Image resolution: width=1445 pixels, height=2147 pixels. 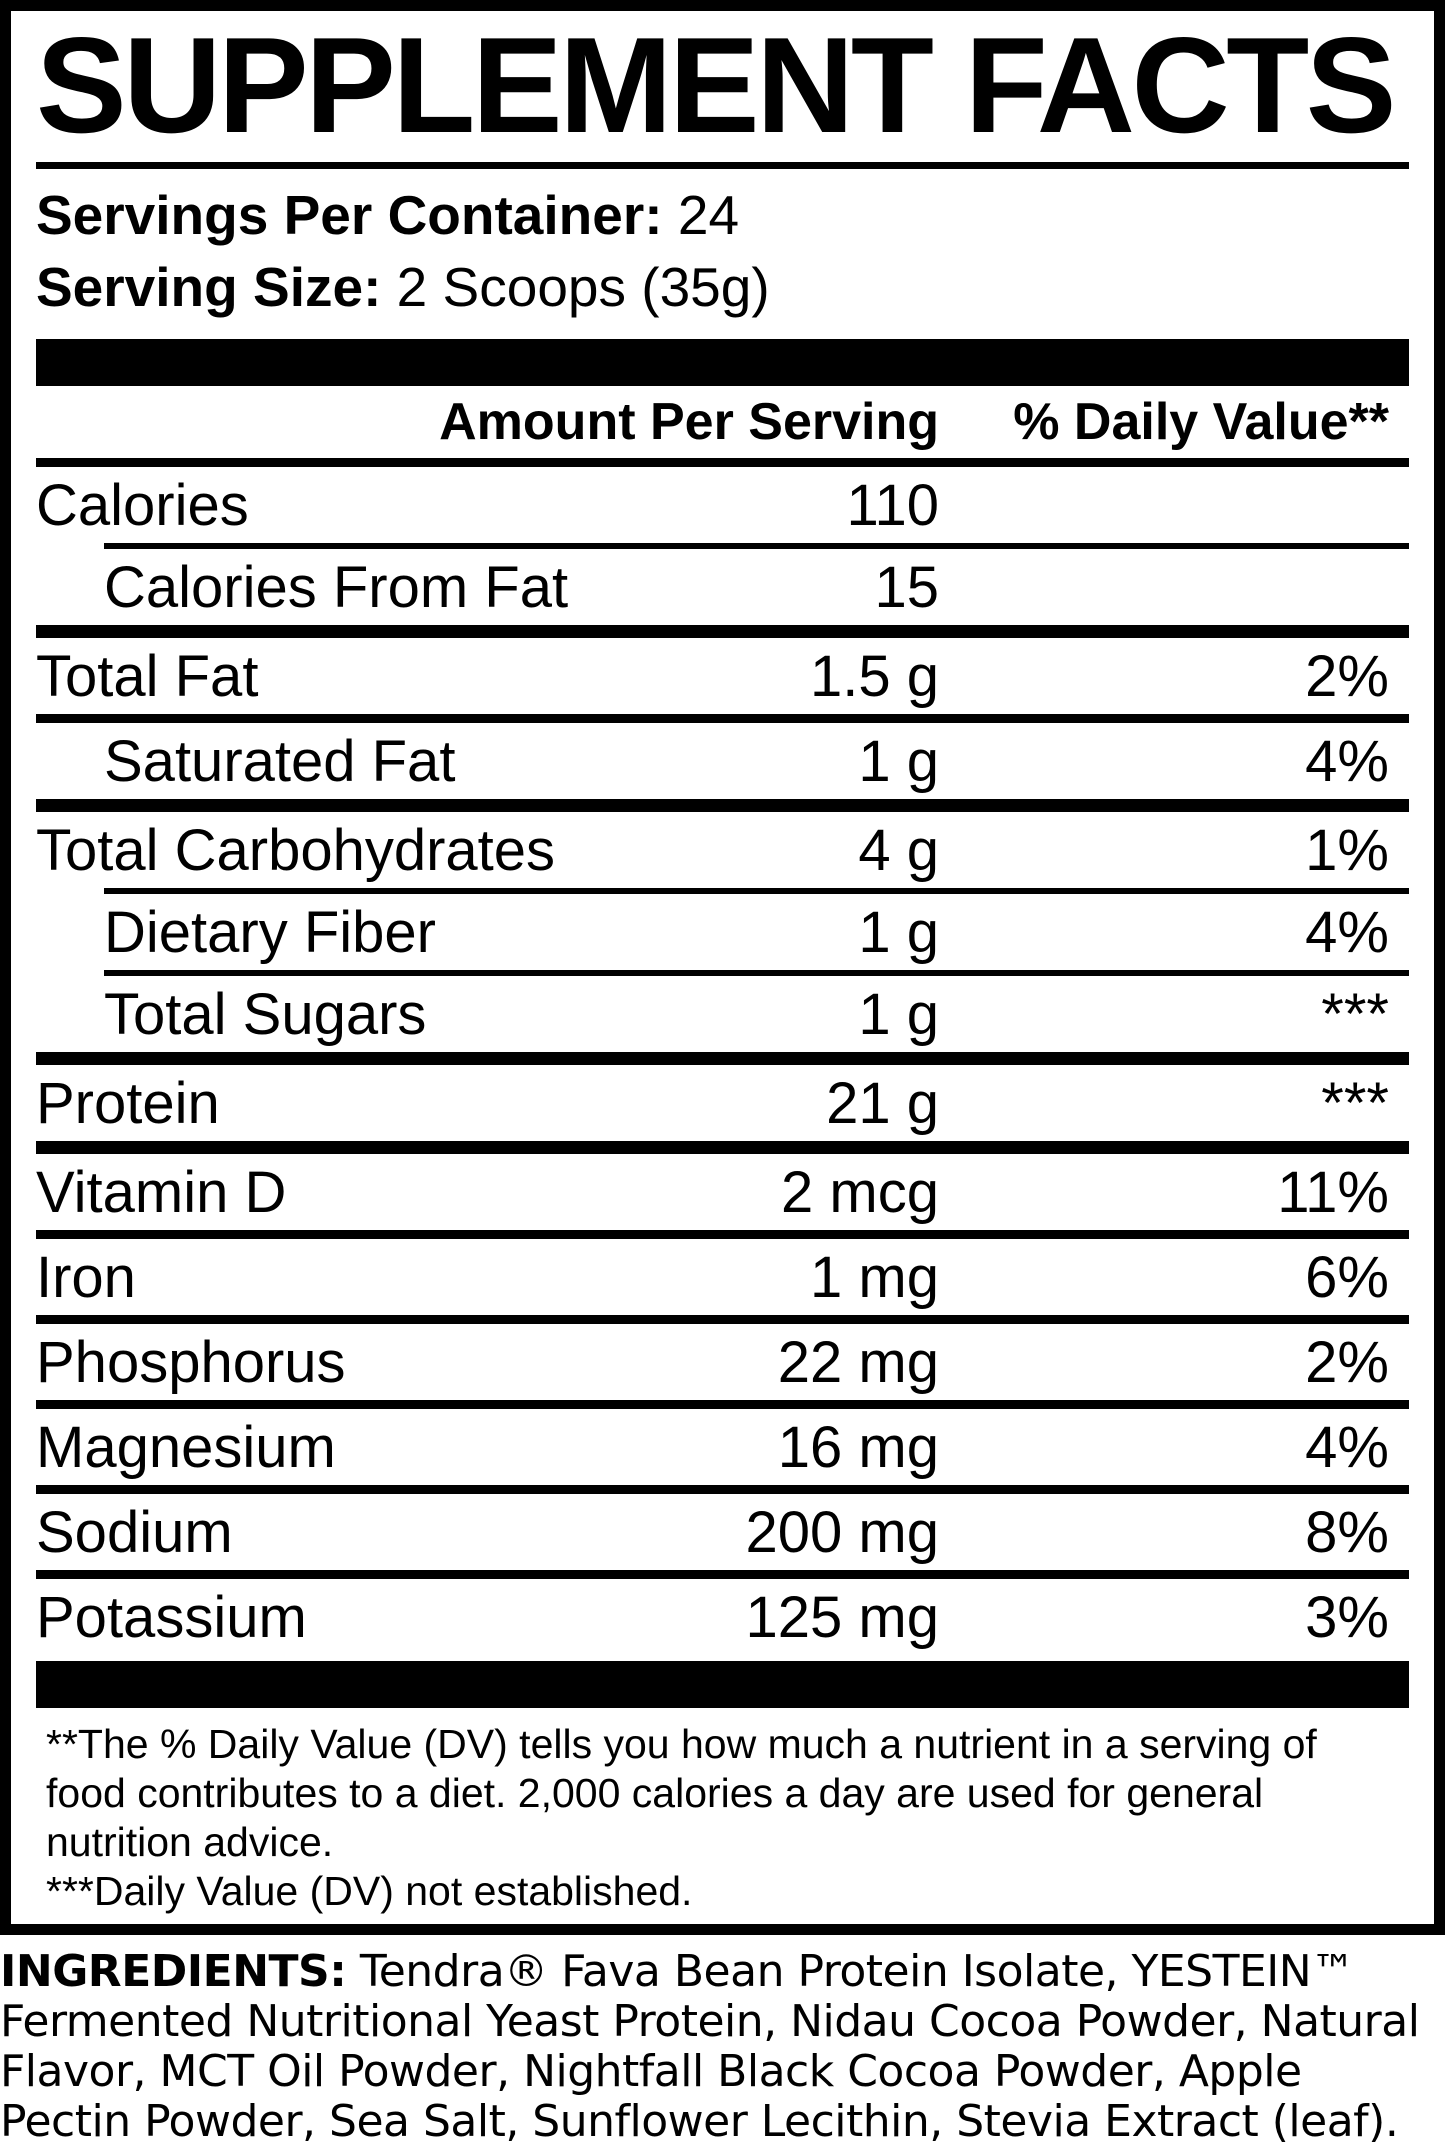 What do you see at coordinates (134, 1532) in the screenshot?
I see `nutrient-name: Sodium` at bounding box center [134, 1532].